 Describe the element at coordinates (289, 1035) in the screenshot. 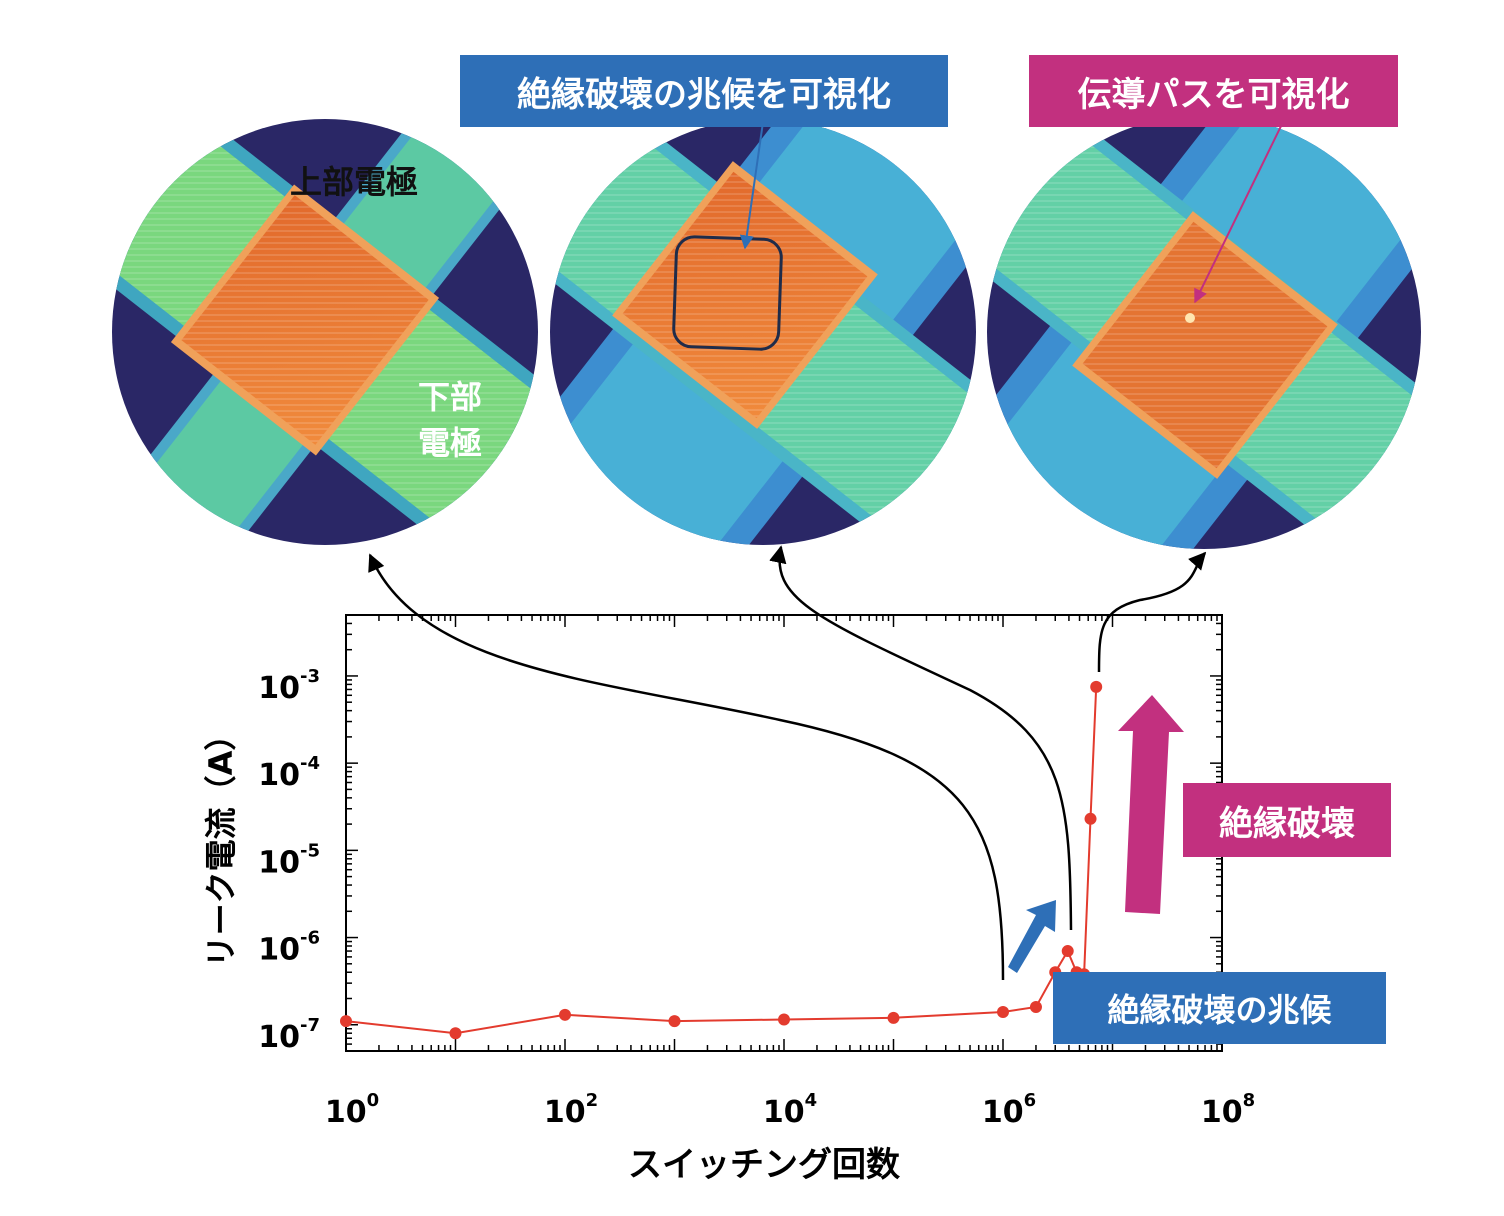

I see `y-tick-label: 10⁻⁷` at that location.